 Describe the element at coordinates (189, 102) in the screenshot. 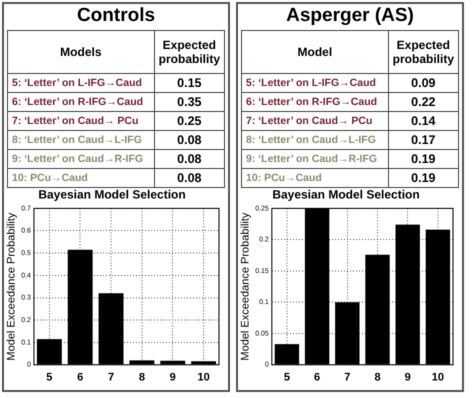

I see `data-label: 0.35` at that location.